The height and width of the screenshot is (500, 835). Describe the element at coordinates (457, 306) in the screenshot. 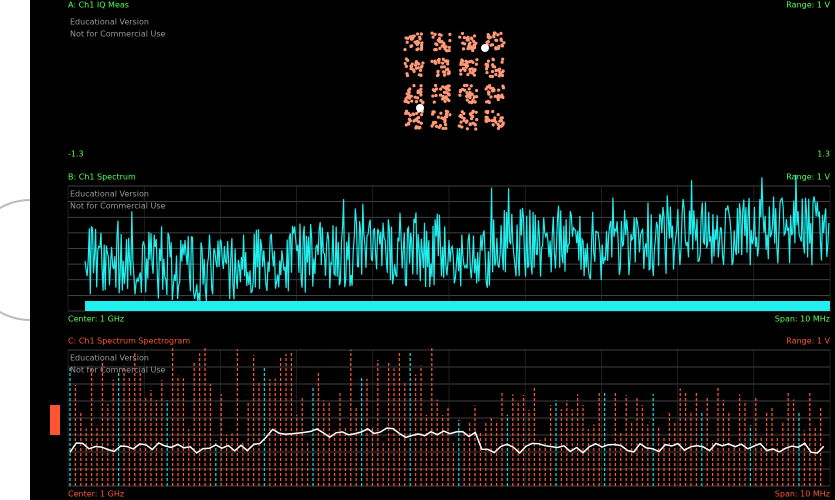

I see `spectrum-floor` at that location.